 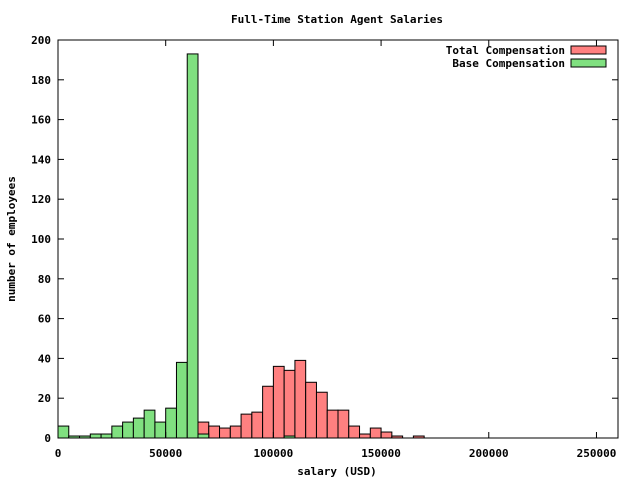 What do you see at coordinates (489, 453) in the screenshot?
I see `x-tick-label: 200000` at bounding box center [489, 453].